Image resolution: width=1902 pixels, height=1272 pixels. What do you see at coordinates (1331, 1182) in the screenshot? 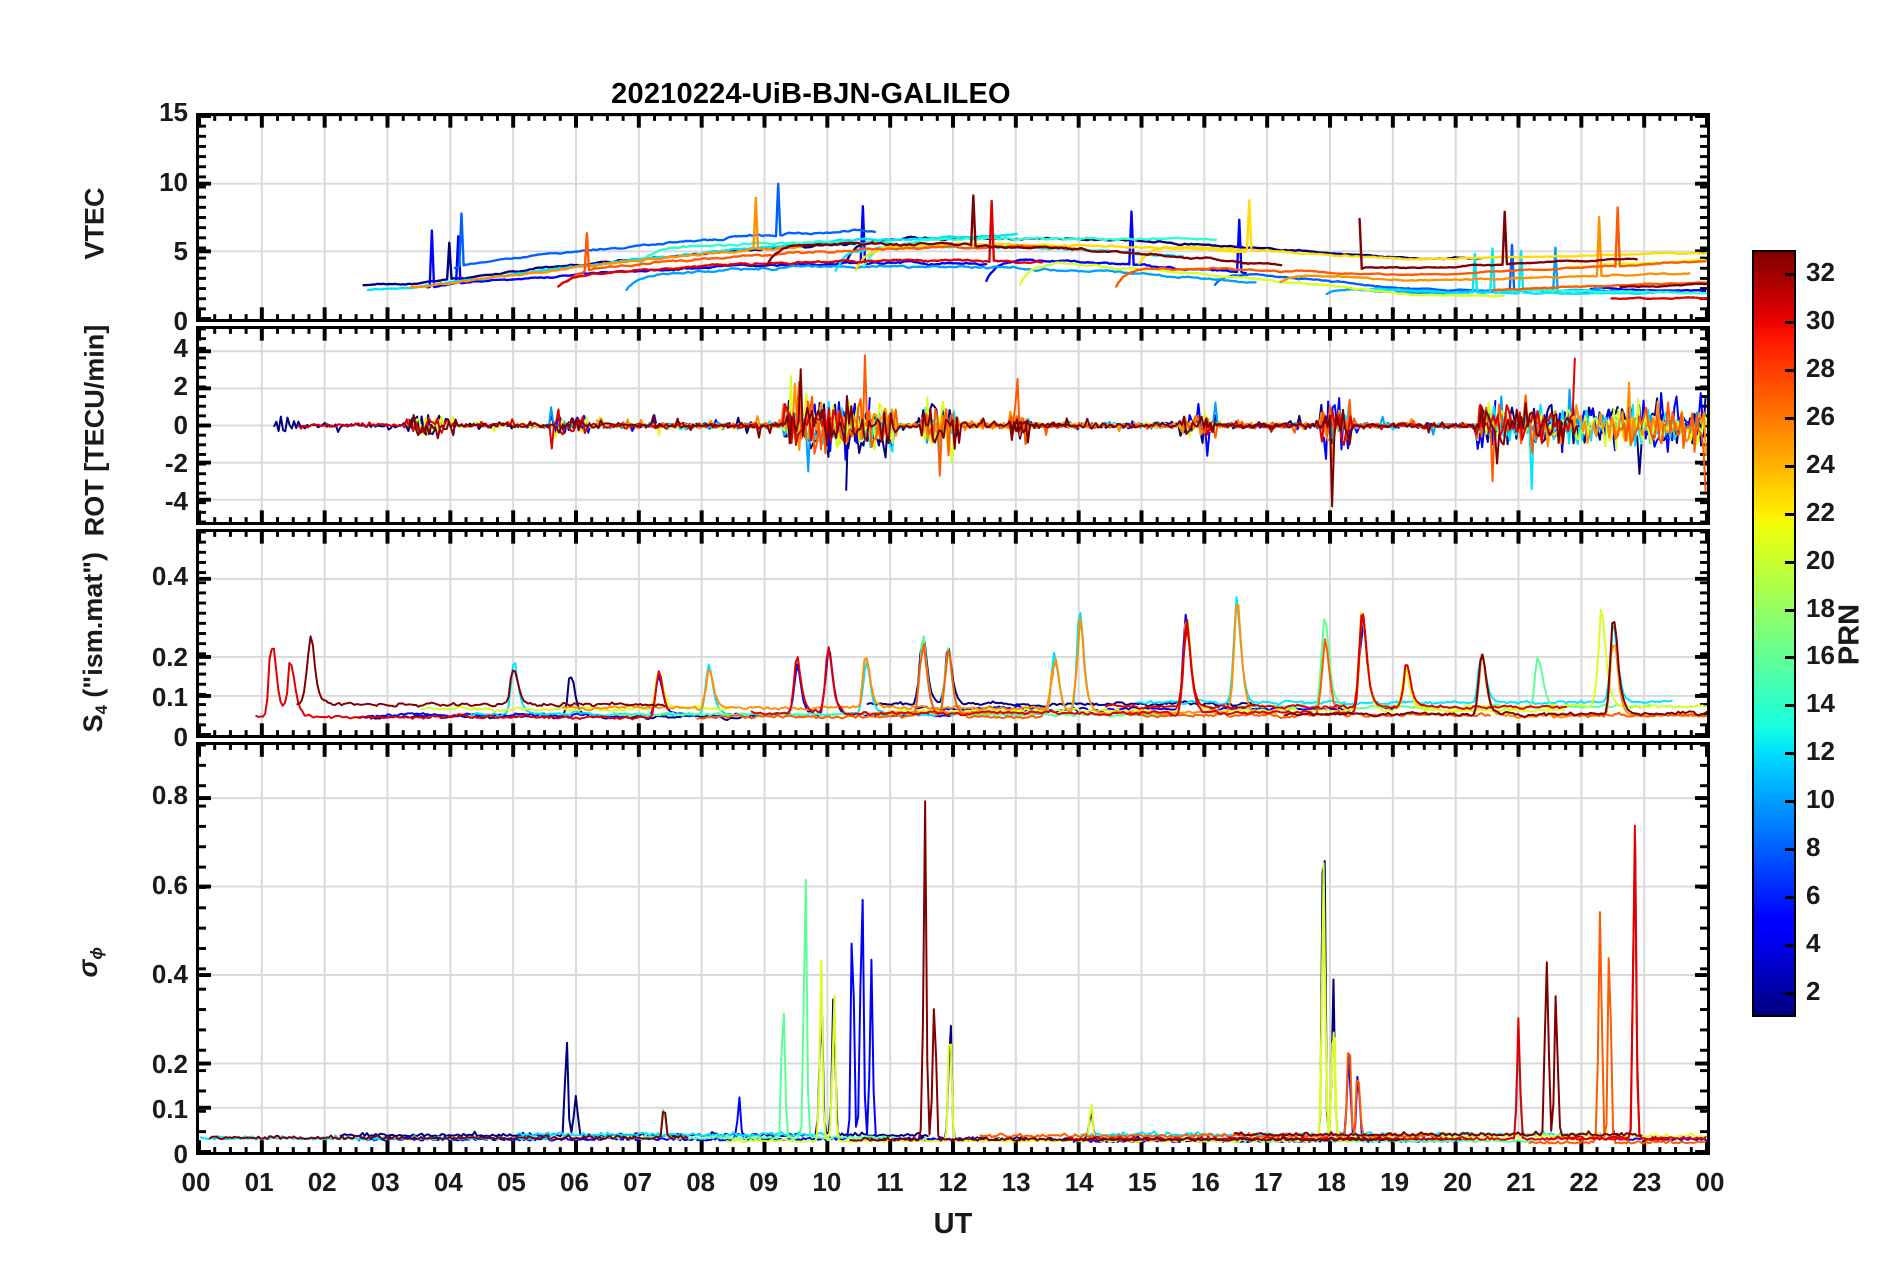
I see `xtick-18: 18` at bounding box center [1331, 1182].